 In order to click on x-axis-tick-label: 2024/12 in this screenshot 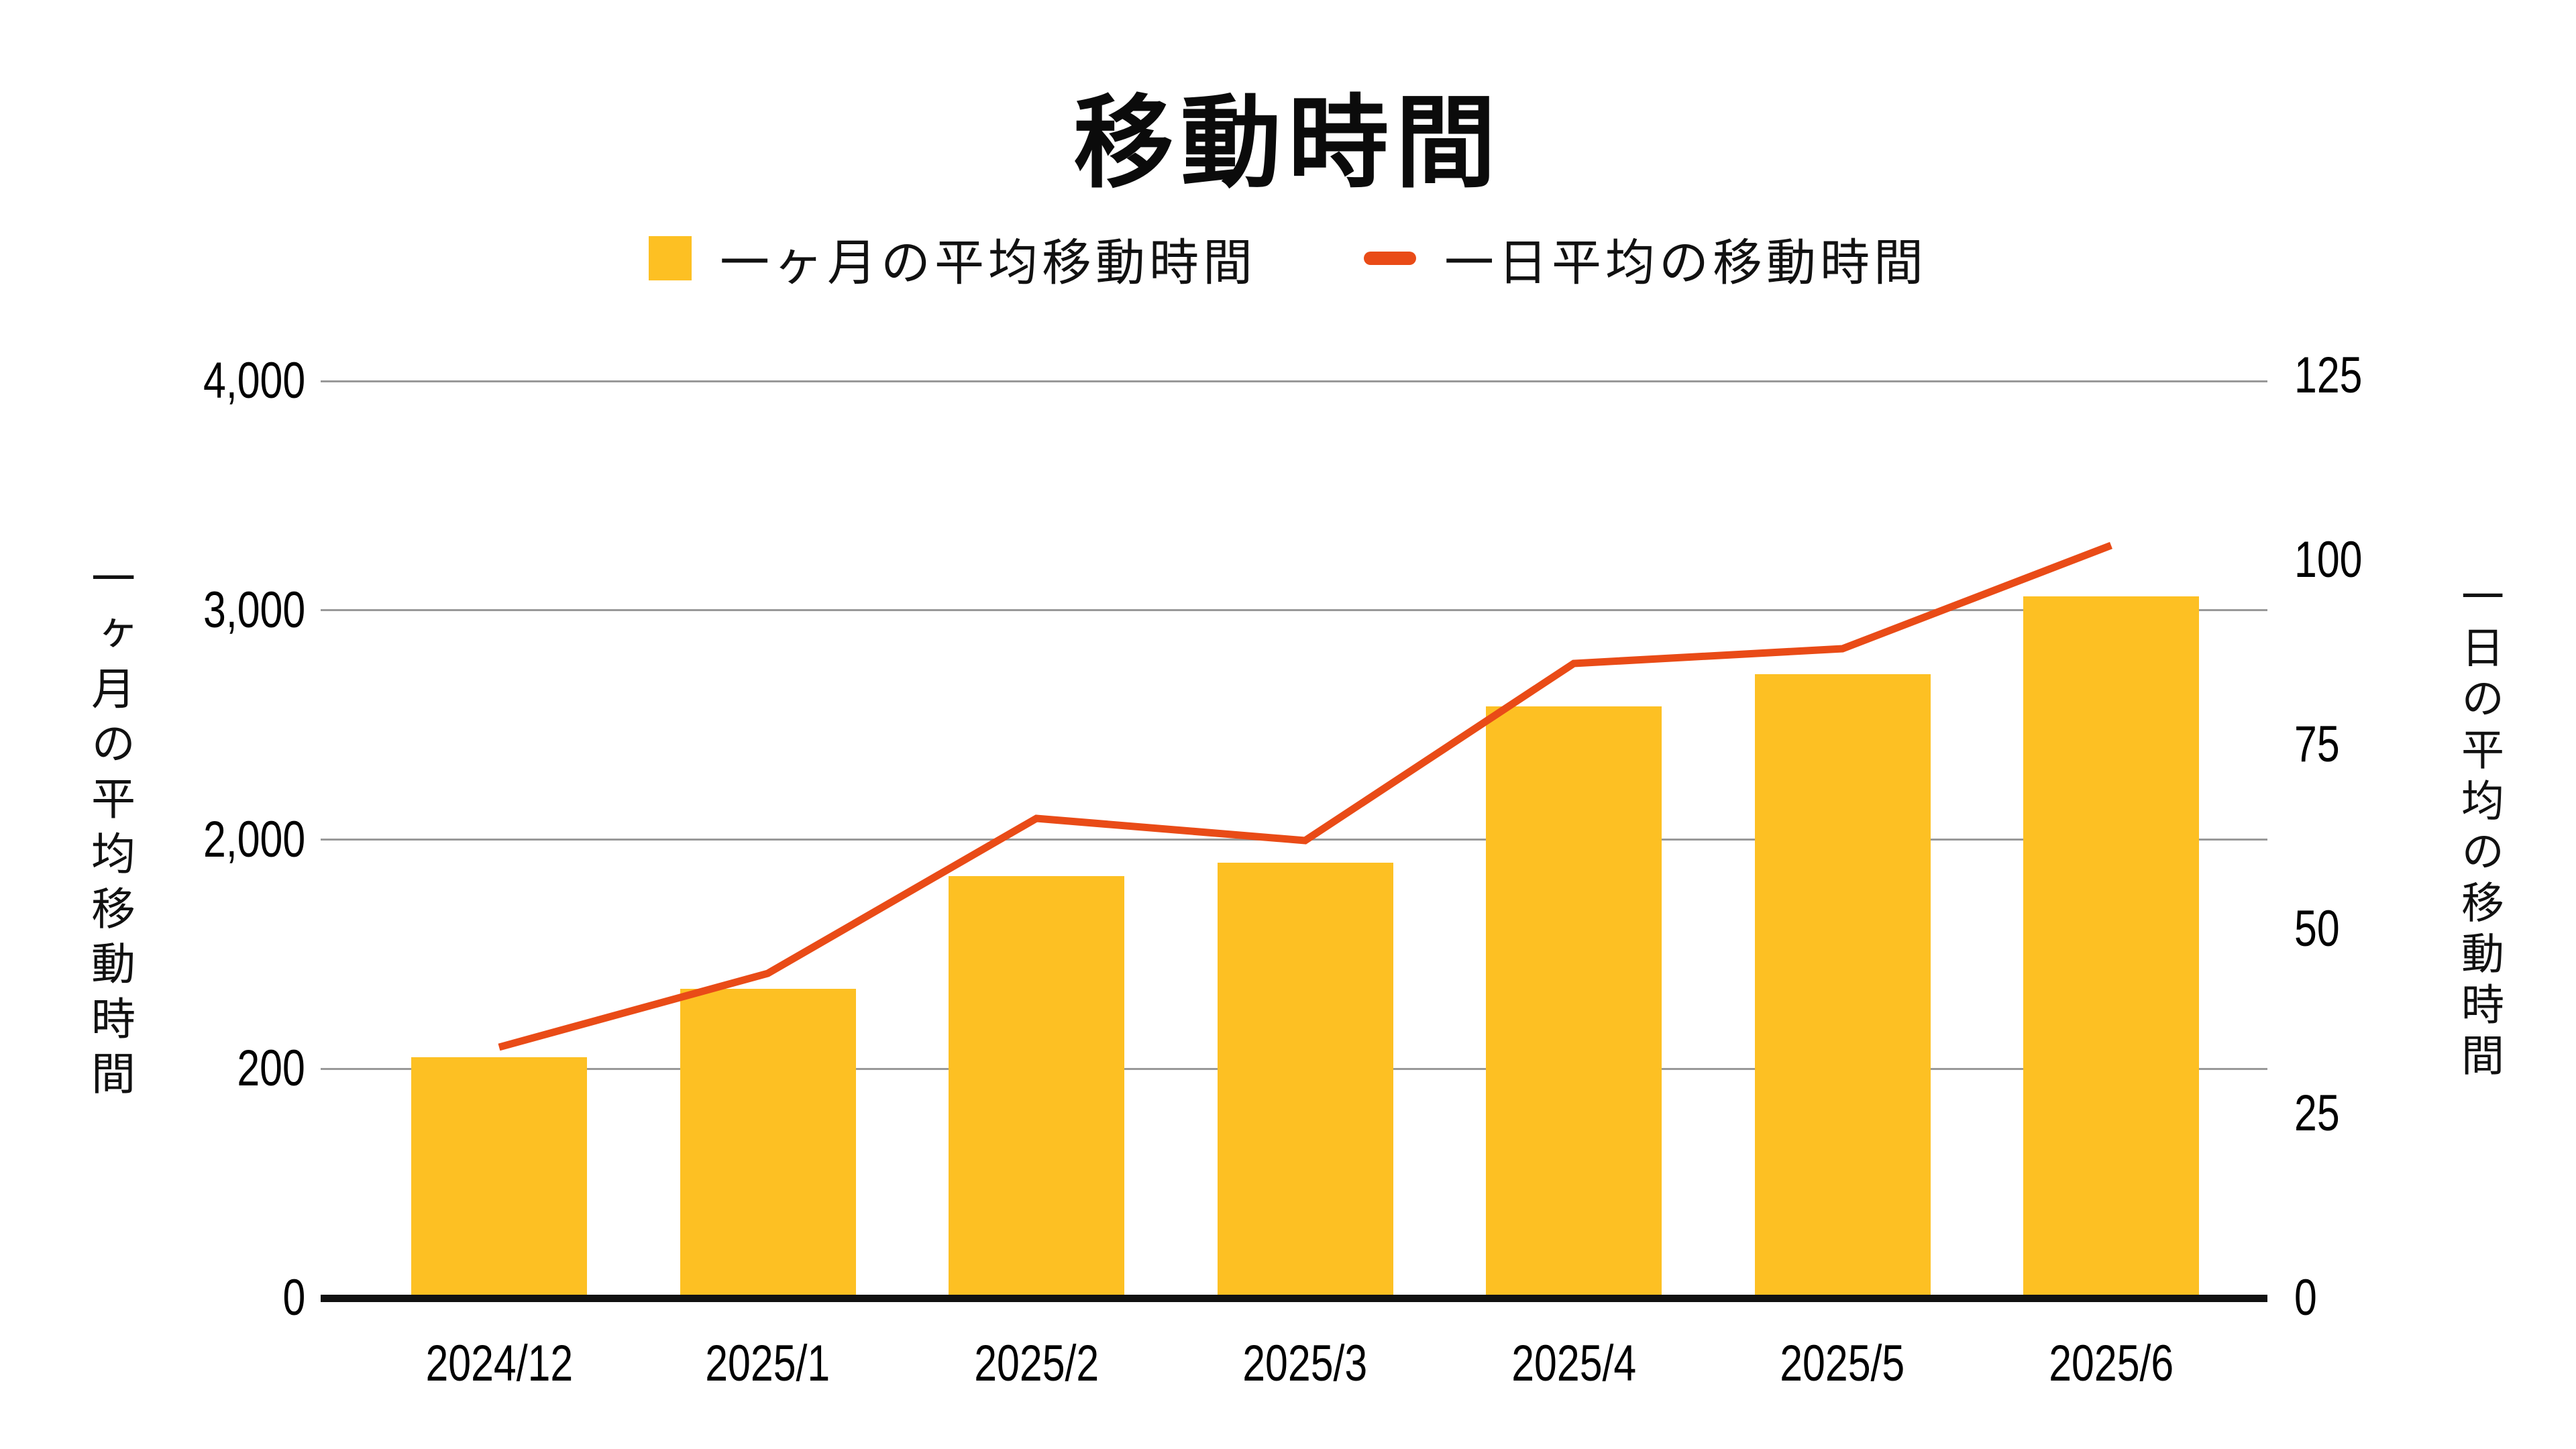, I will do `click(499, 1364)`.